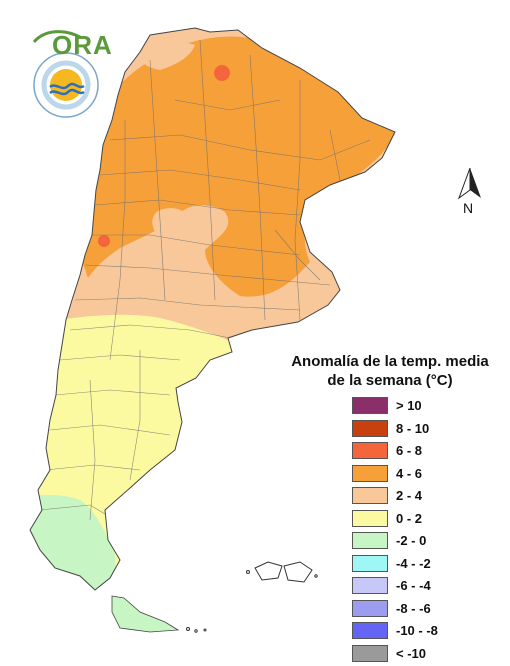 This screenshot has height=666, width=510. What do you see at coordinates (57, 37) in the screenshot?
I see `logo-swoosh-icon` at bounding box center [57, 37].